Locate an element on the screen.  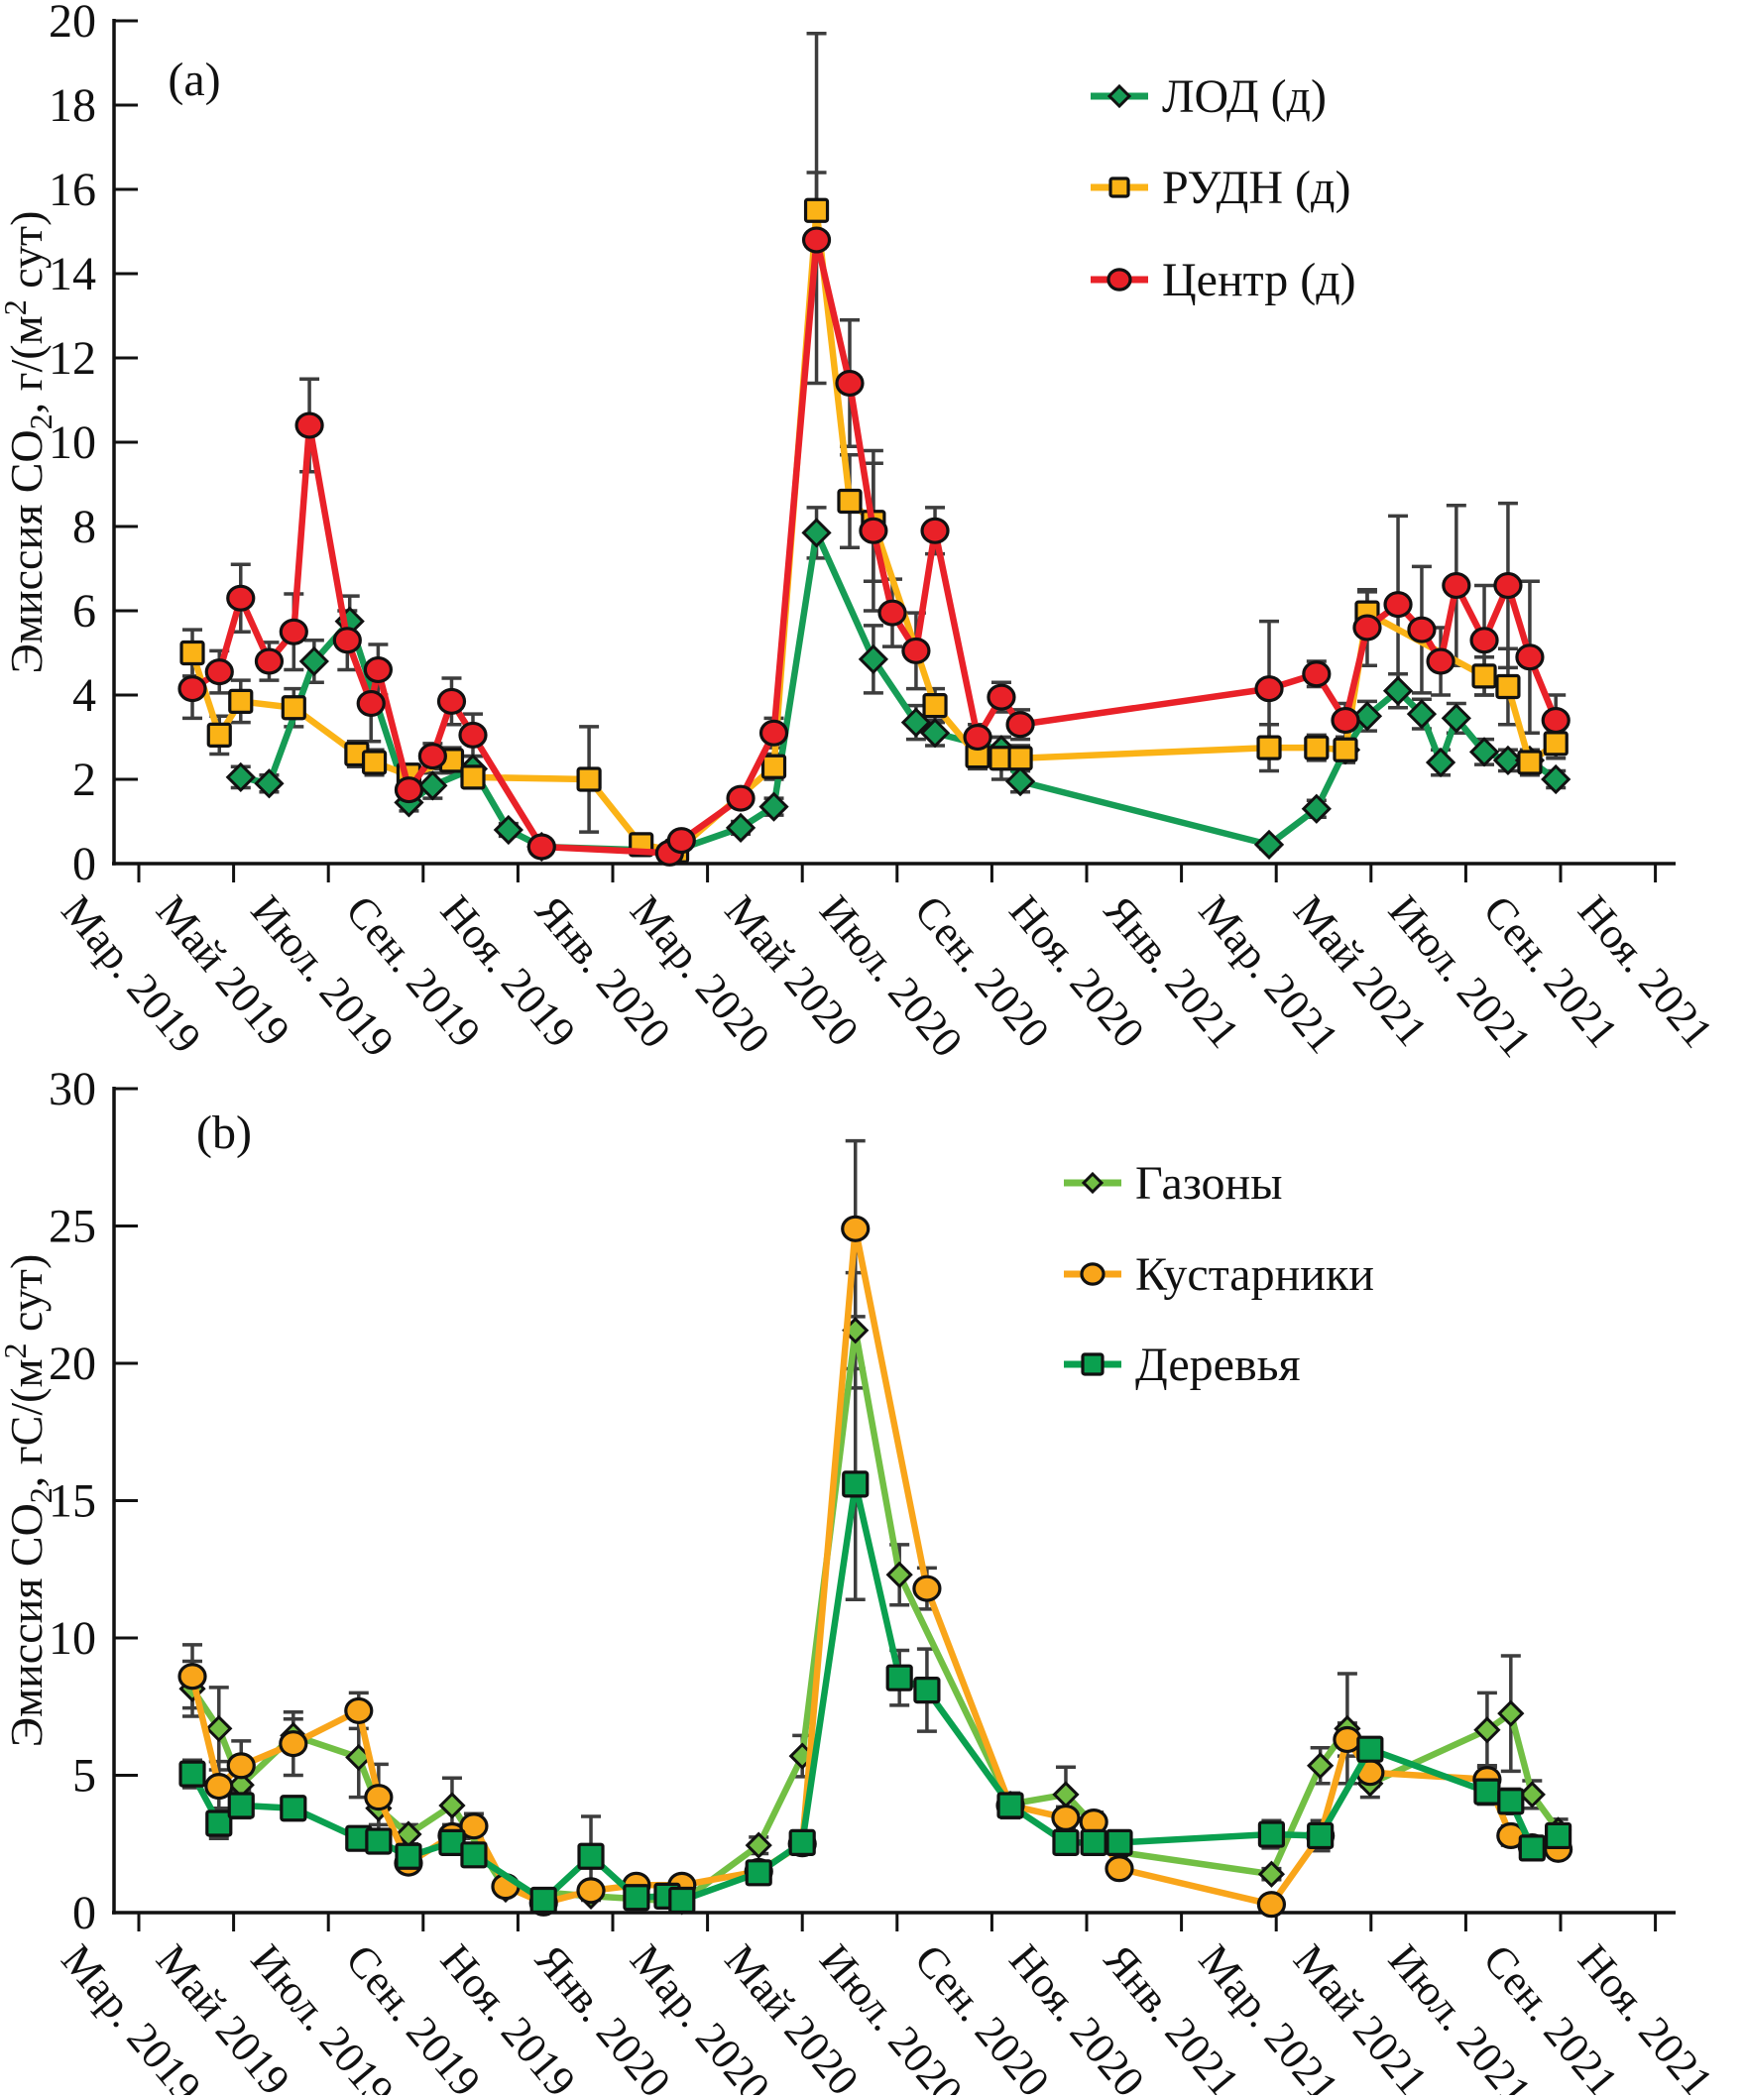
legend-label: РУДН (д) is located at coordinates (1256, 188).